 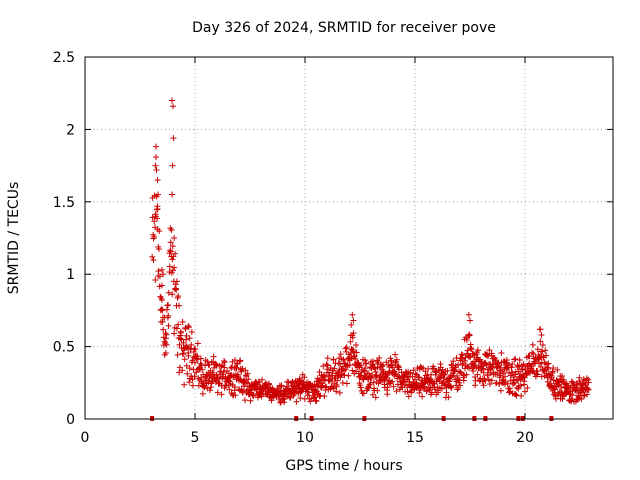 I want to click on x-tick-label: 10, so click(x=305, y=438).